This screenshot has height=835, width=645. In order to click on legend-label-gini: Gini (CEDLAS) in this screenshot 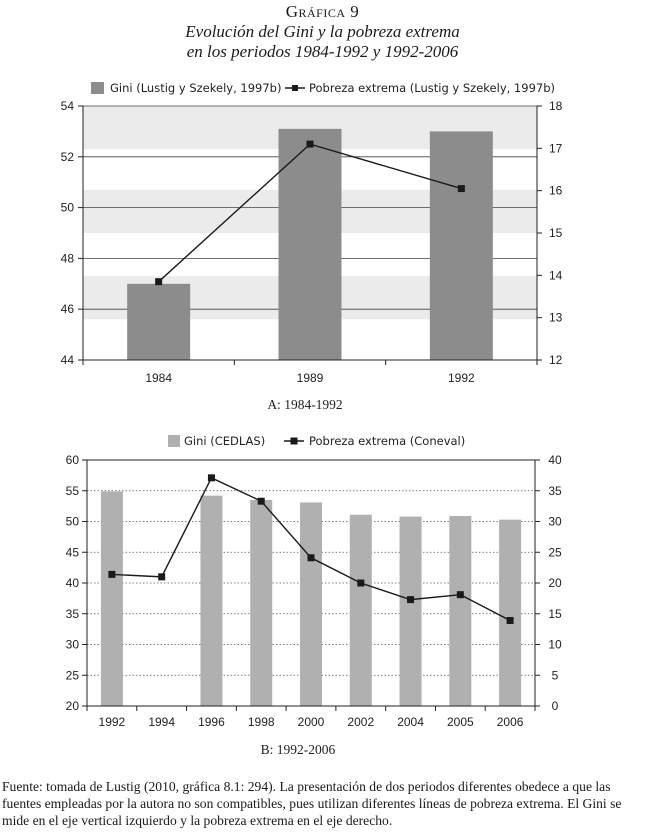, I will do `click(224, 441)`.